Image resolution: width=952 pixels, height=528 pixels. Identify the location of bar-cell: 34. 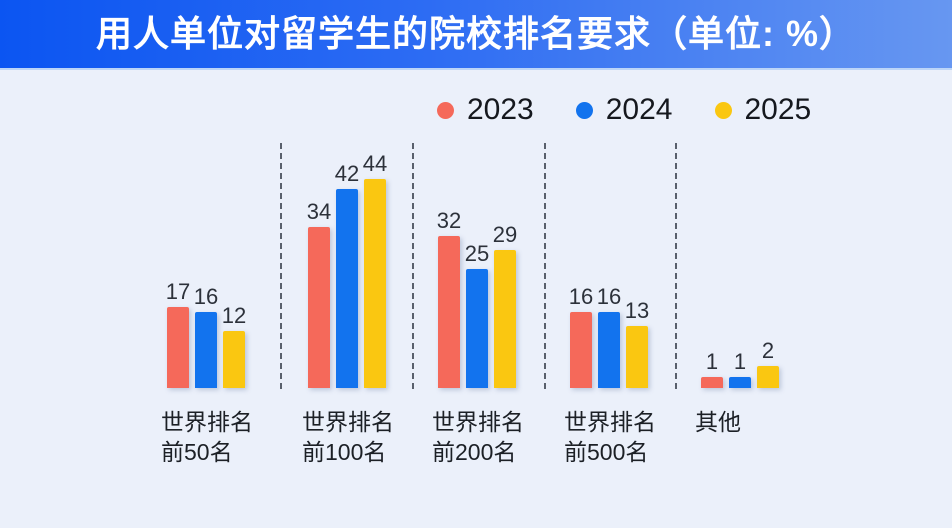
(319, 293).